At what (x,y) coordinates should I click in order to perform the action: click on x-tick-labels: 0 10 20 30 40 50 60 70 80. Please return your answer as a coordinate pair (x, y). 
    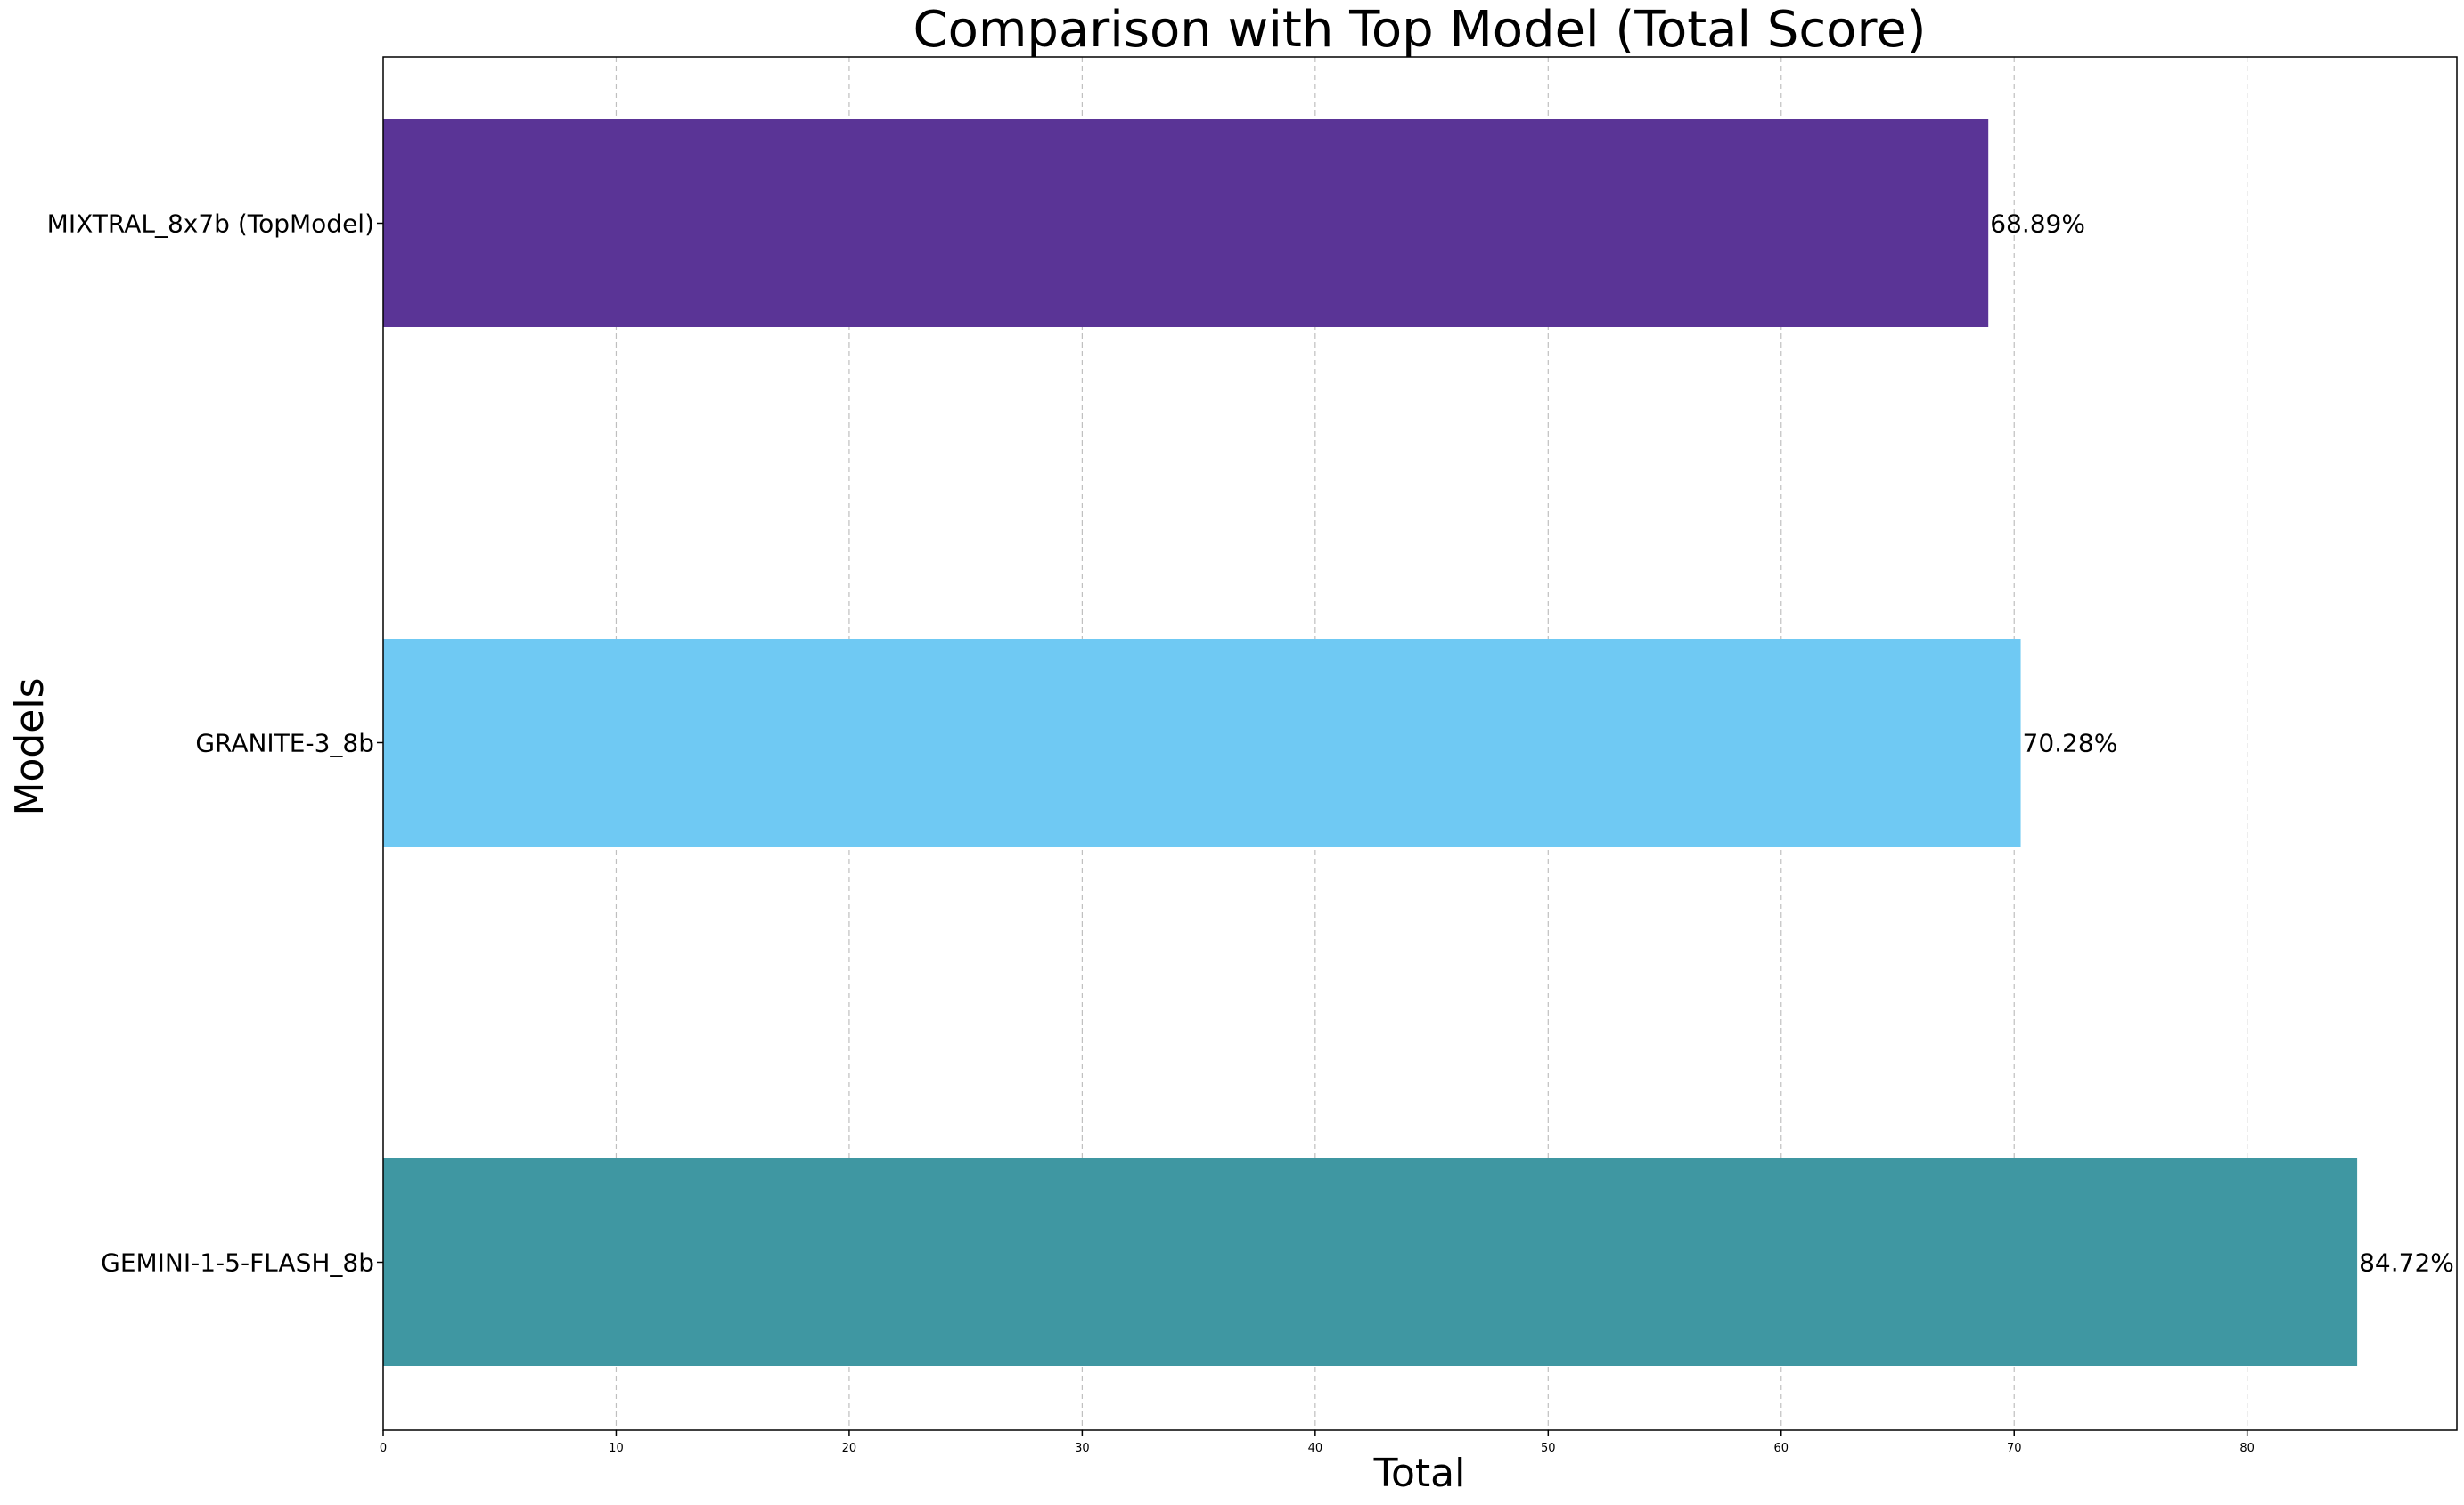
    Looking at the image, I should click on (1317, 1443).